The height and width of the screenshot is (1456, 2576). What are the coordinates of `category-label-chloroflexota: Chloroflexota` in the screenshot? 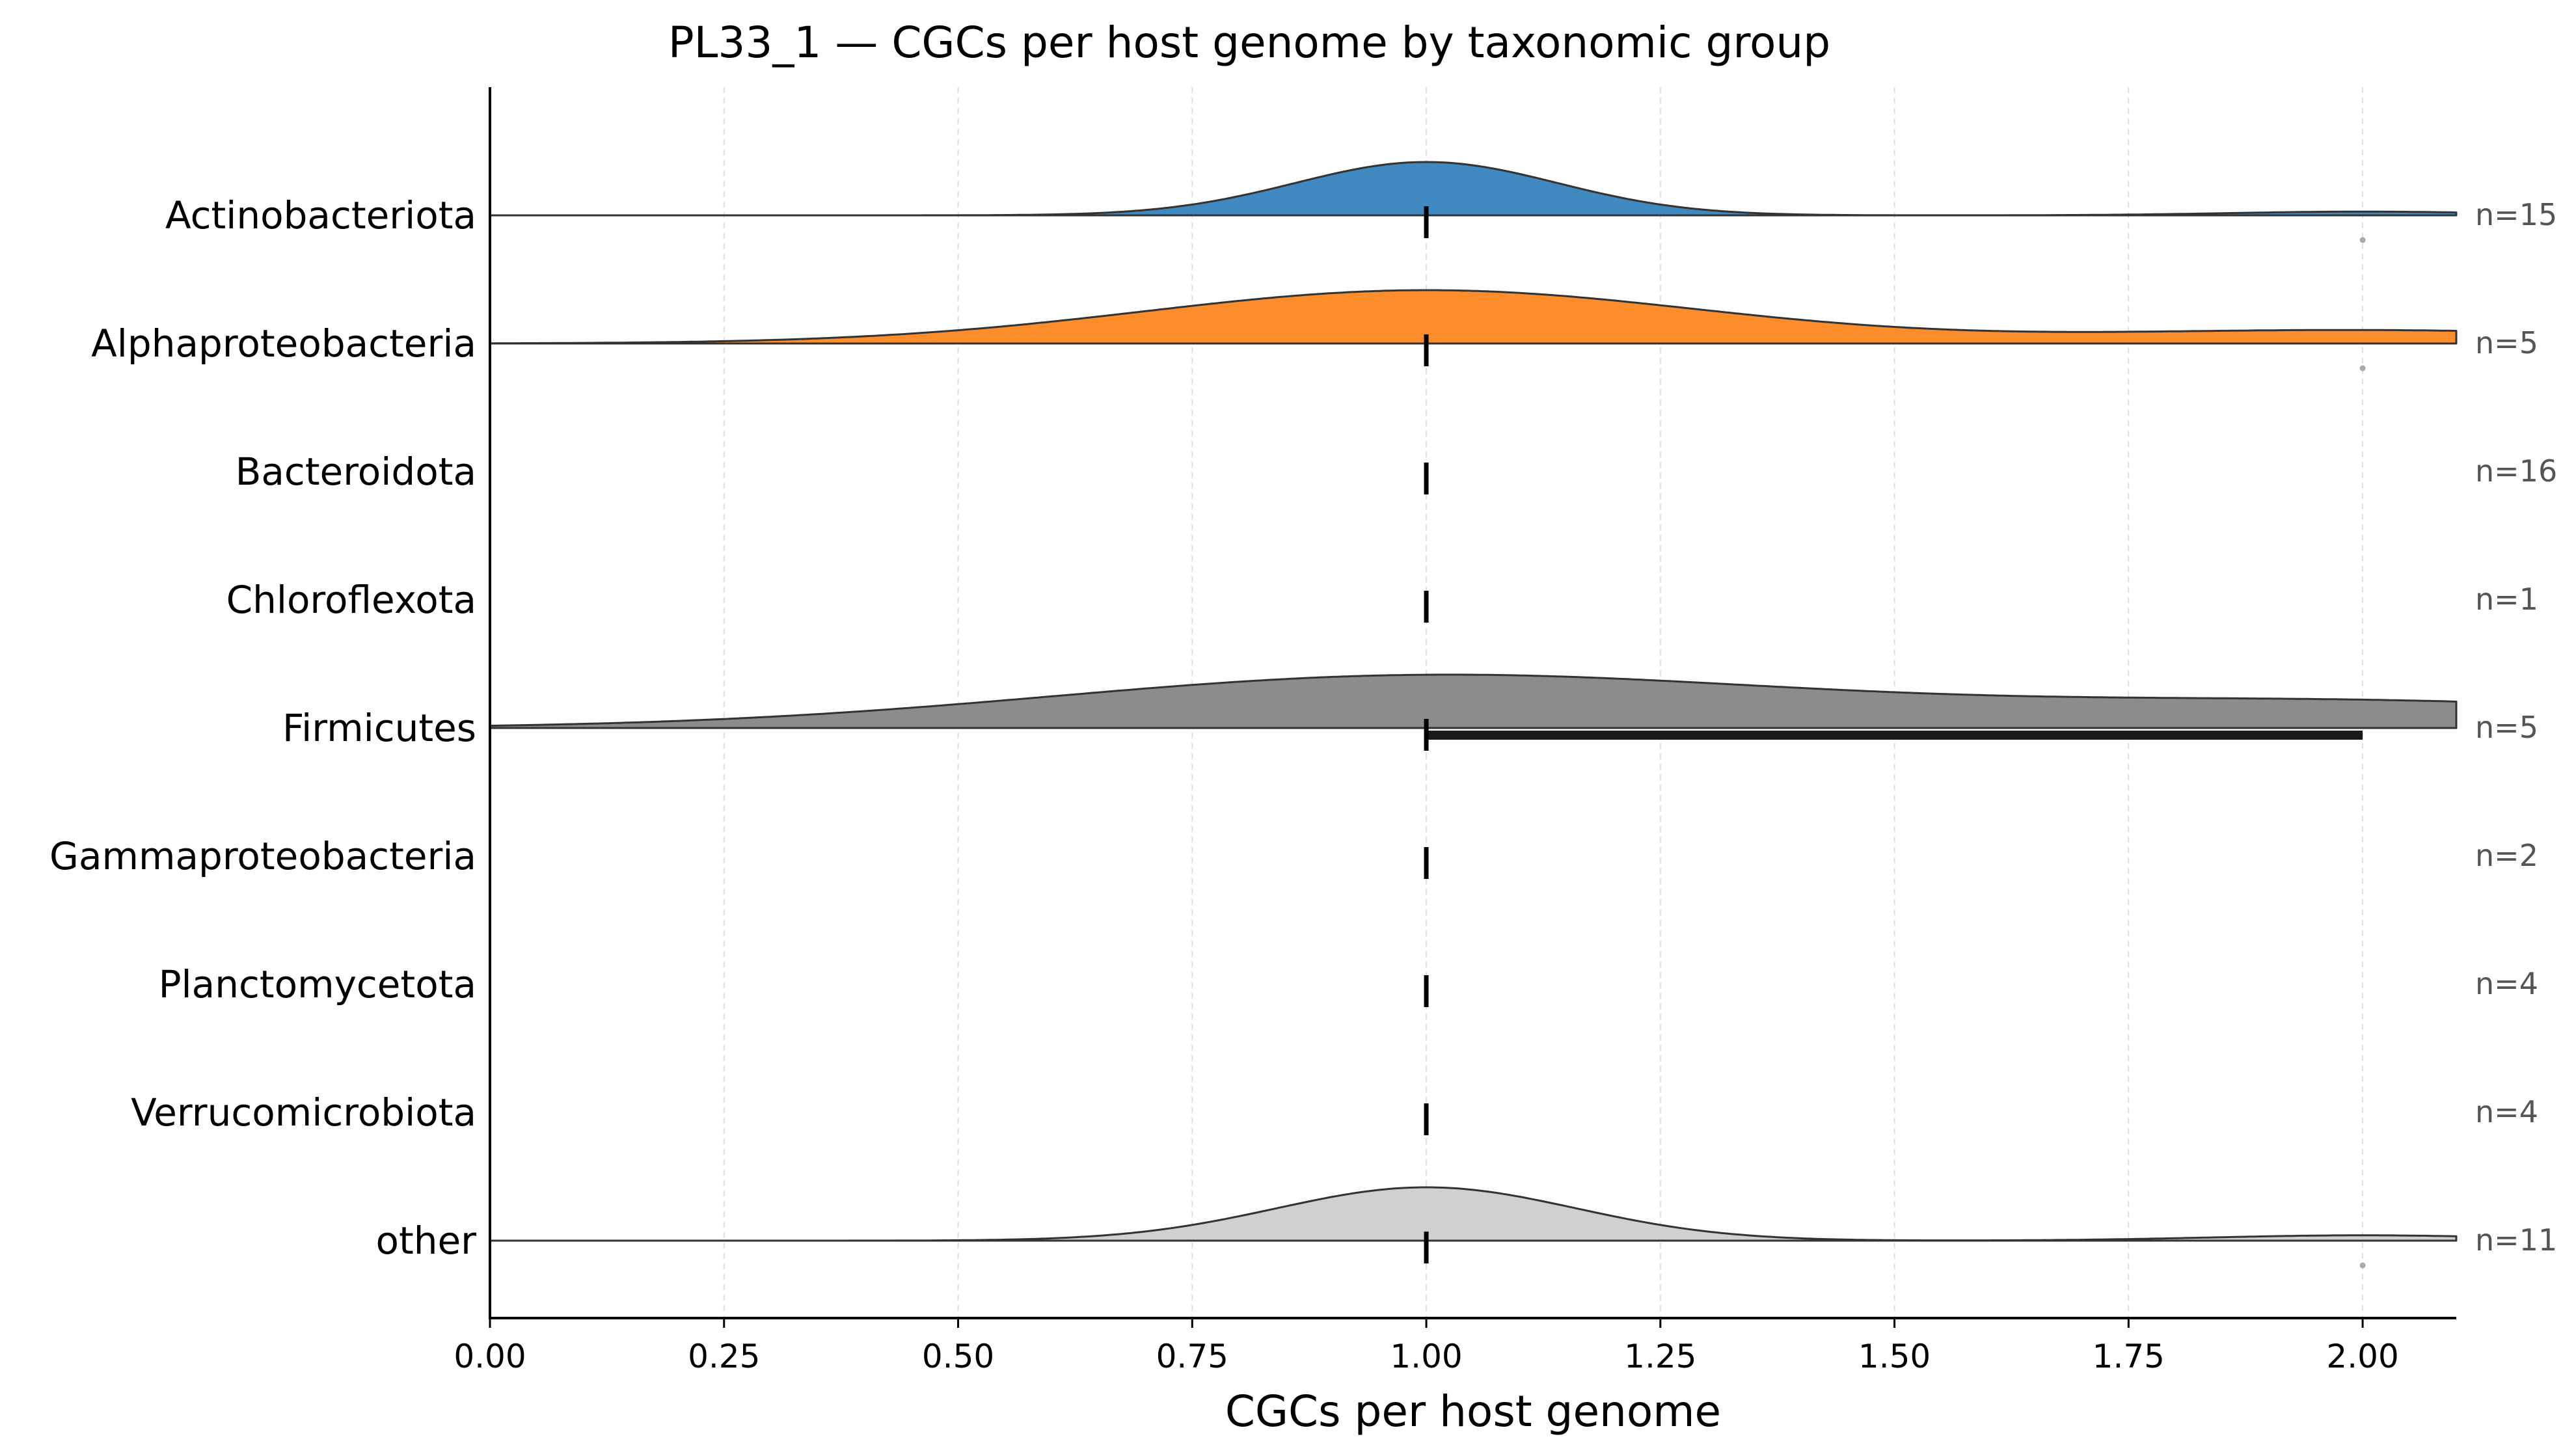 It's located at (351, 600).